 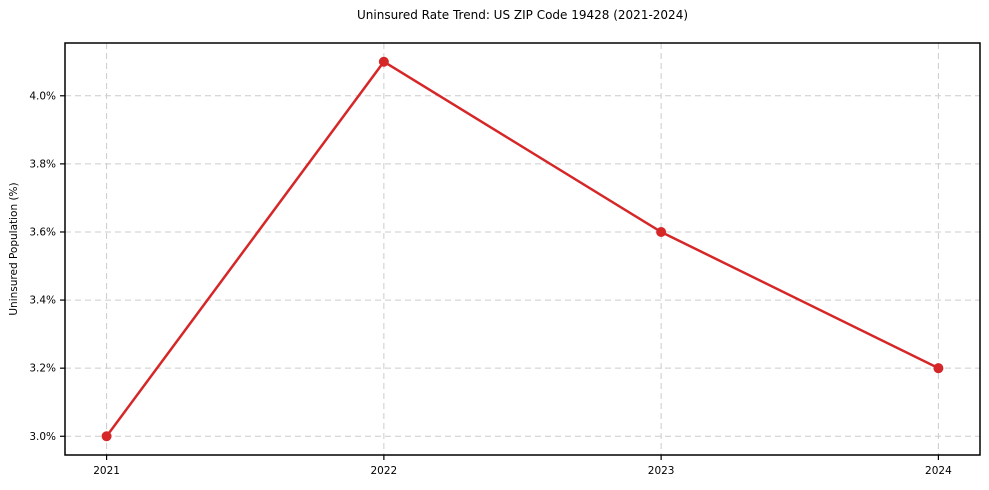 What do you see at coordinates (42, 96) in the screenshot?
I see `y-tick-label: 4.0%` at bounding box center [42, 96].